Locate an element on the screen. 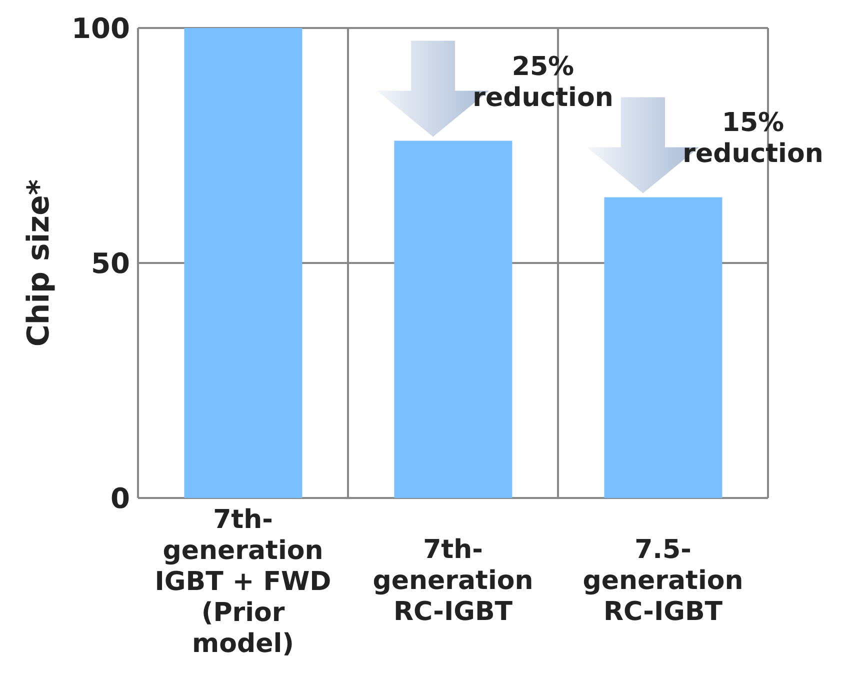 Image resolution: width=856 pixels, height=700 pixels. y-tick-label: 50 is located at coordinates (110, 263).